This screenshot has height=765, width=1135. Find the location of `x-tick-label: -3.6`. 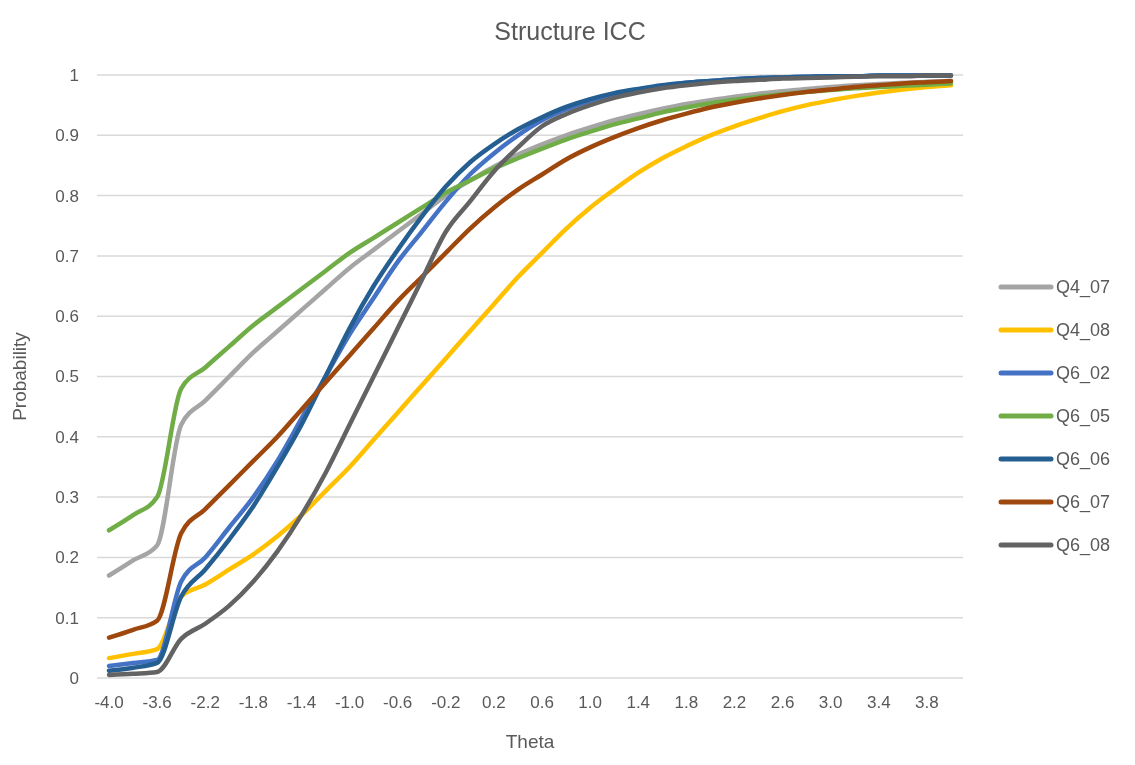

x-tick-label: -3.6 is located at coordinates (157, 702).